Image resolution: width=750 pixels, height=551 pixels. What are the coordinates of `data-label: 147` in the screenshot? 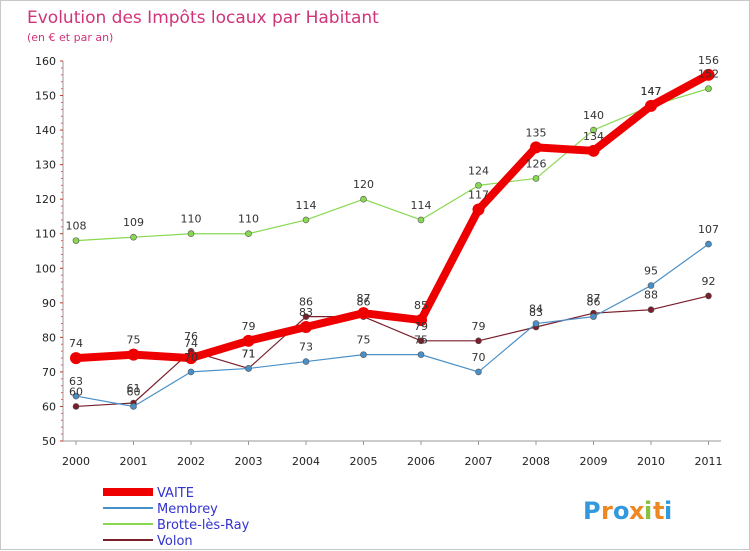 It's located at (651, 91).